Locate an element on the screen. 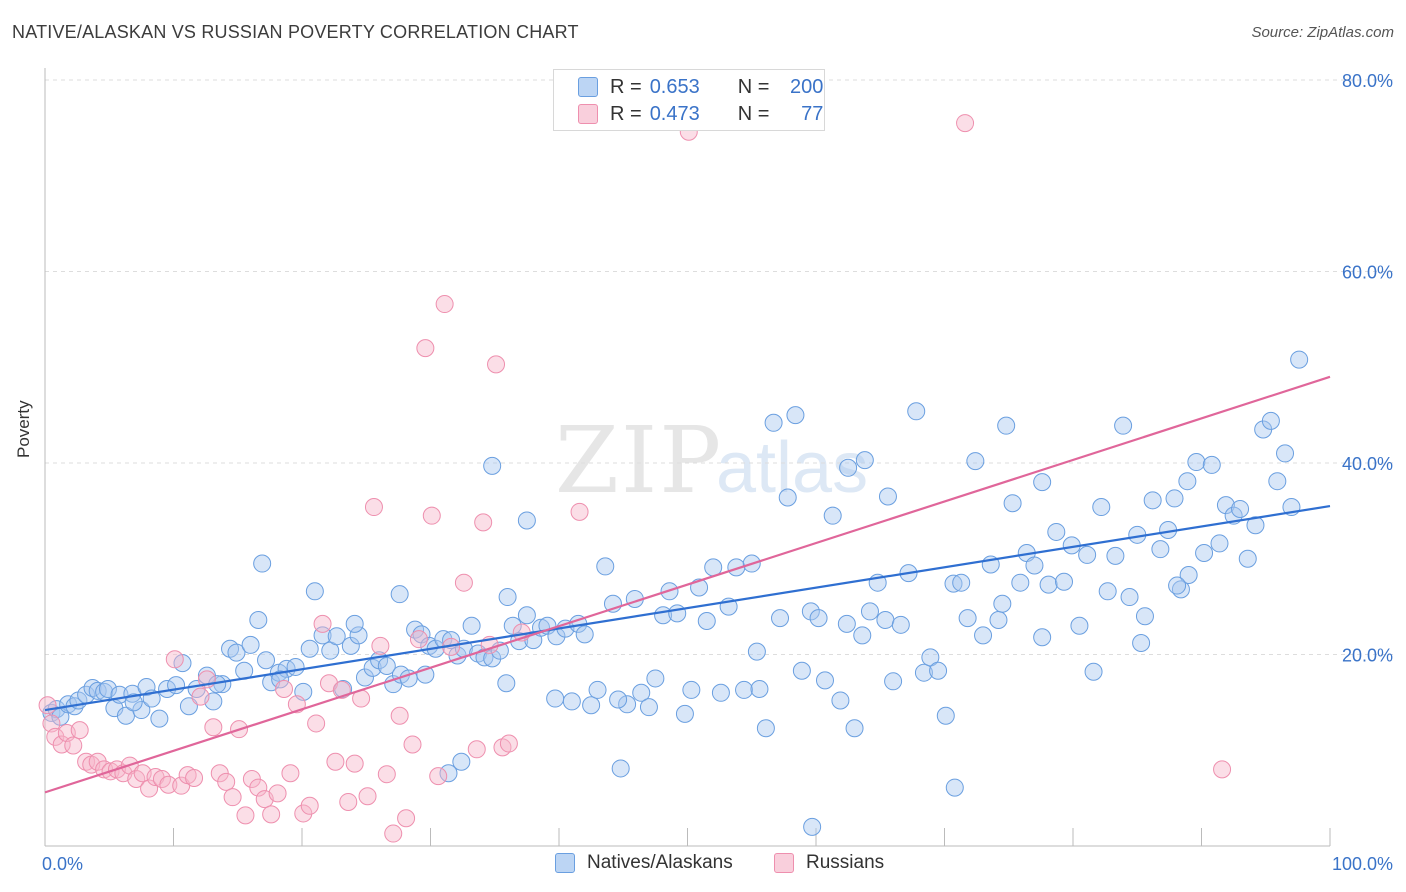  legend-row-natives: R = 0.653 N = 200 is located at coordinates (700, 87).